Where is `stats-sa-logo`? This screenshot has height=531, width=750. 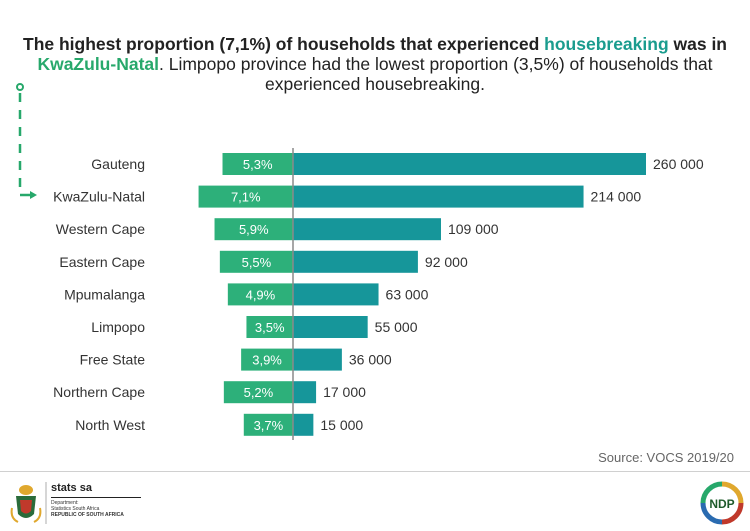 stats-sa-logo is located at coordinates (28, 503).